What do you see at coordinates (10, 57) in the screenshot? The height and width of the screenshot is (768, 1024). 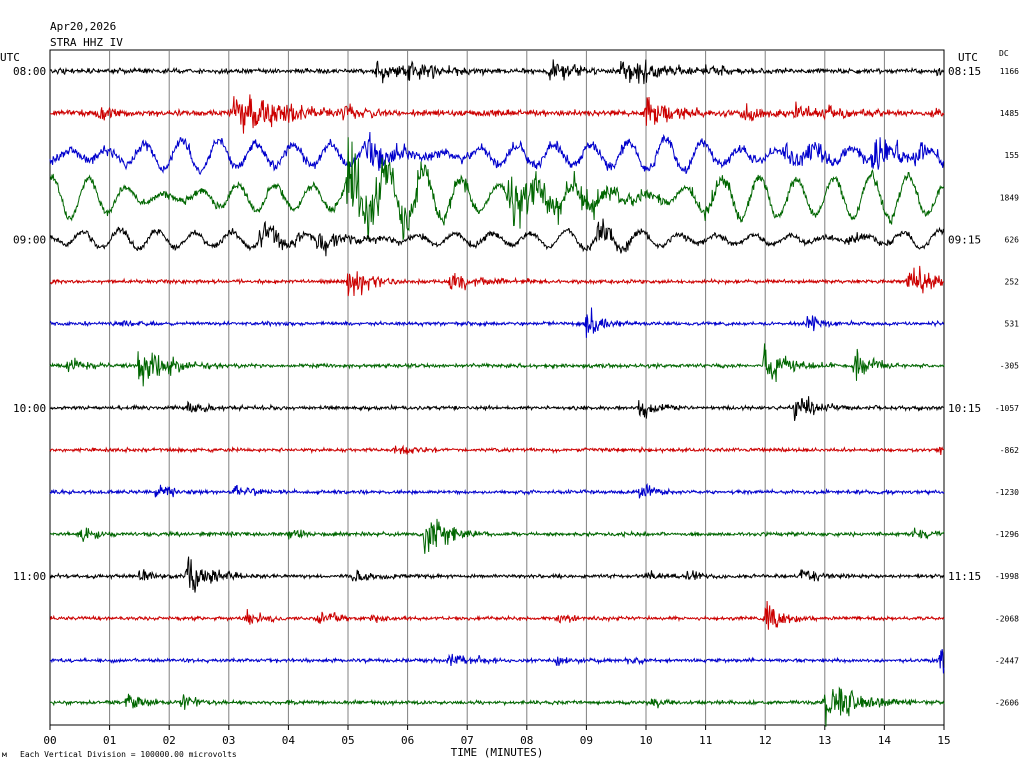 I see `left-axis-title: UTC` at bounding box center [10, 57].